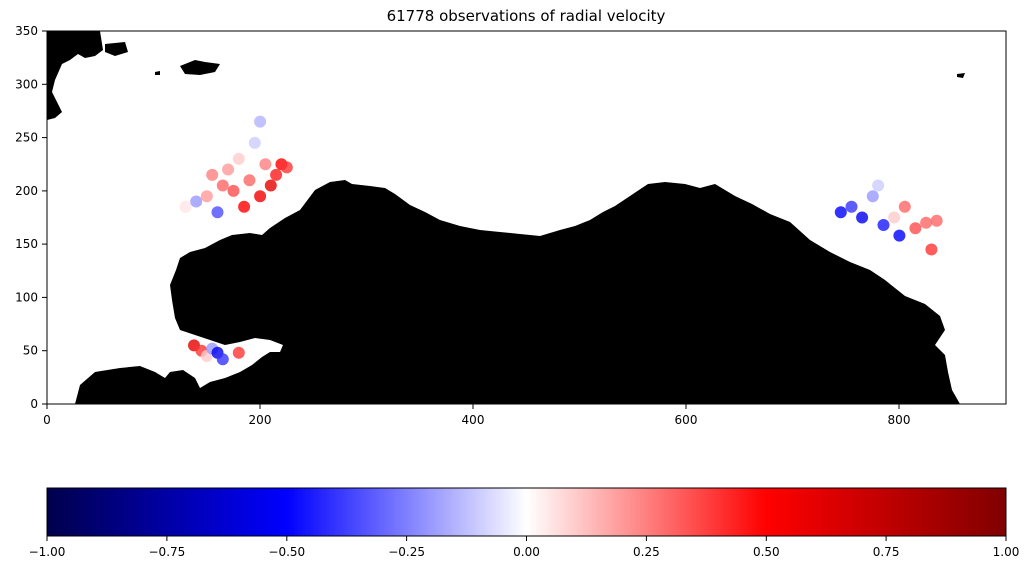  Describe the element at coordinates (686, 420) in the screenshot. I see `x-tick-label: 600` at that location.